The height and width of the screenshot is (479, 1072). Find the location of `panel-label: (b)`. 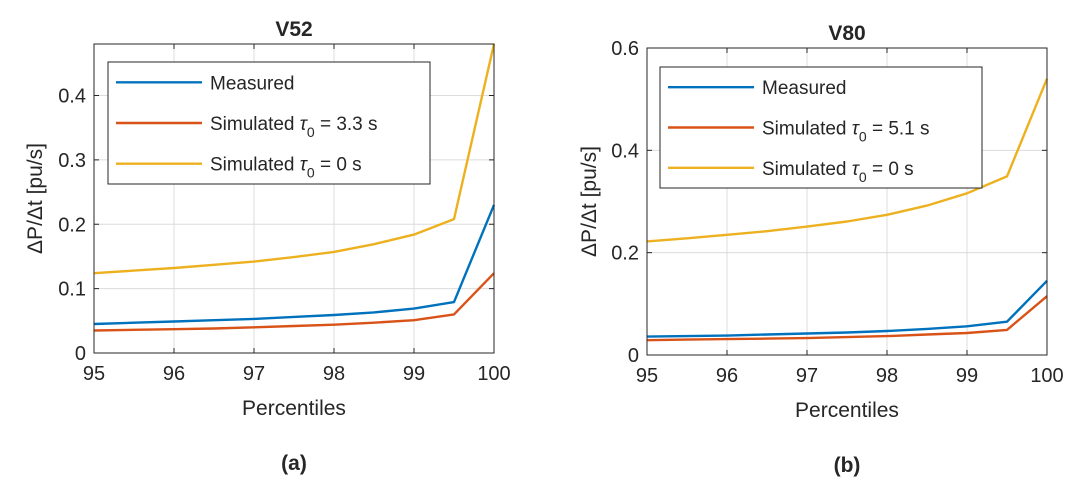

panel-label: (b) is located at coordinates (847, 465).